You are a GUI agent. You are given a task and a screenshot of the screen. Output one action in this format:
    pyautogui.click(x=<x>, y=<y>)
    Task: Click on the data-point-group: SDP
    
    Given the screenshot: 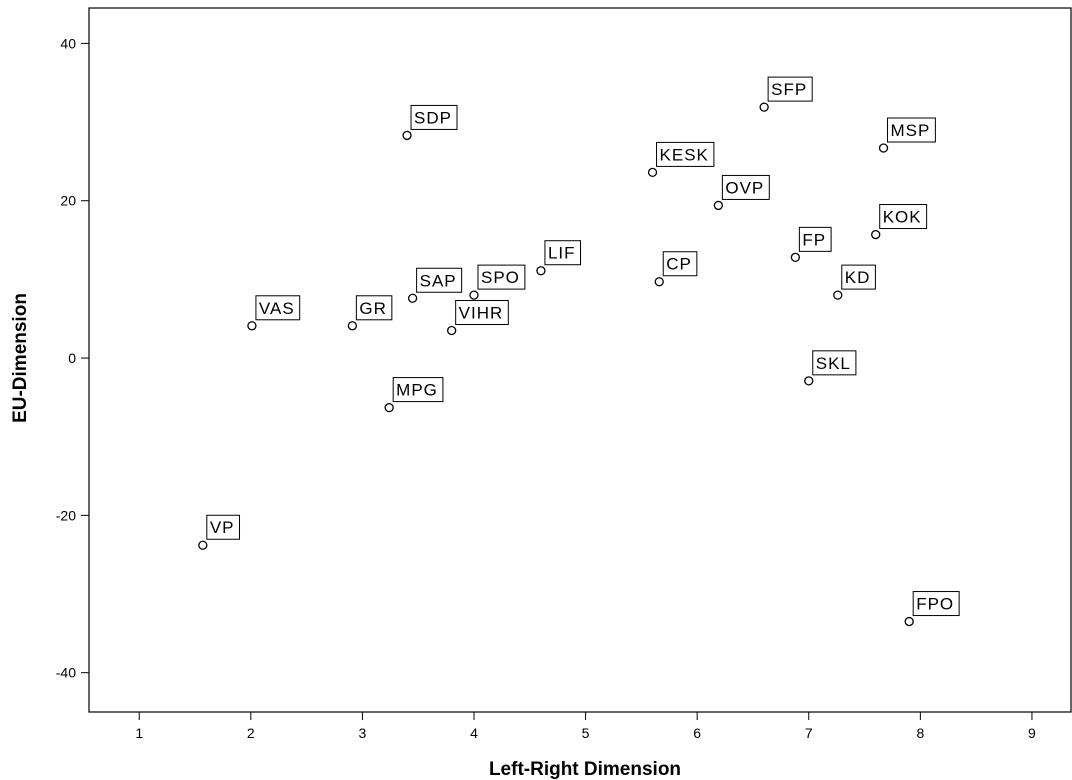 What is the action you would take?
    pyautogui.click(x=430, y=122)
    